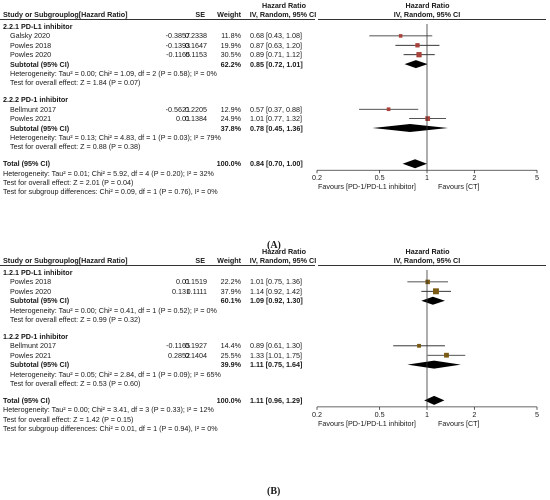  I want to click on subtotal-ci: 1.11 [0.75, 1.64], so click(276, 365).